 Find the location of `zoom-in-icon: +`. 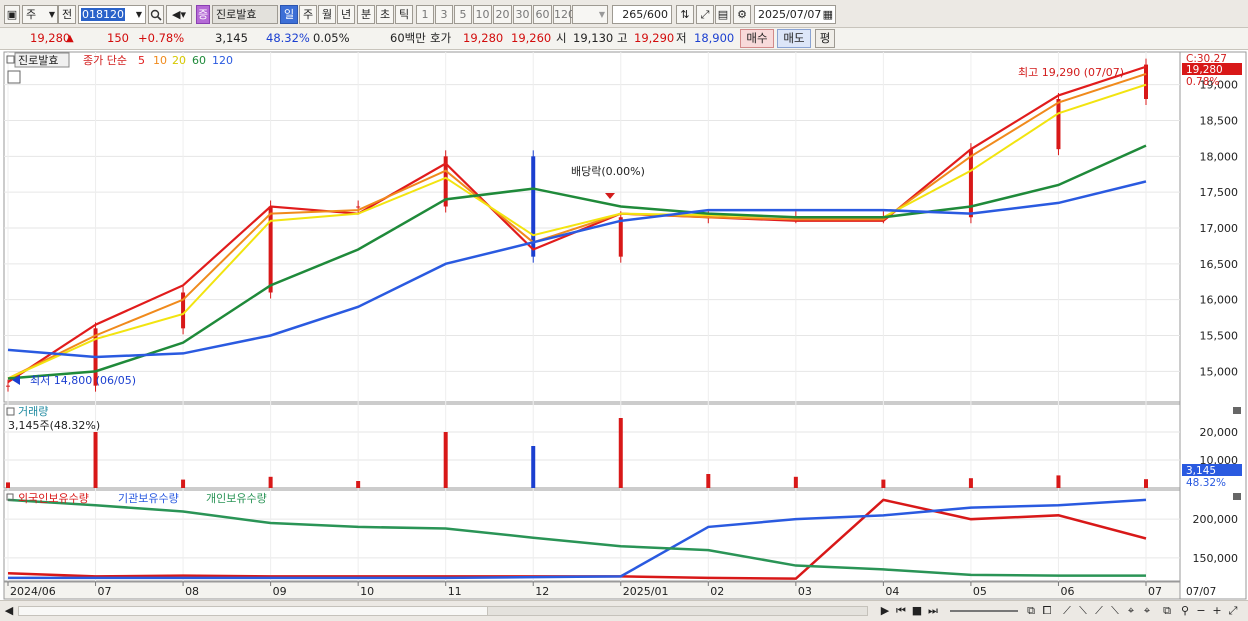

zoom-in-icon: + is located at coordinates (1217, 610).